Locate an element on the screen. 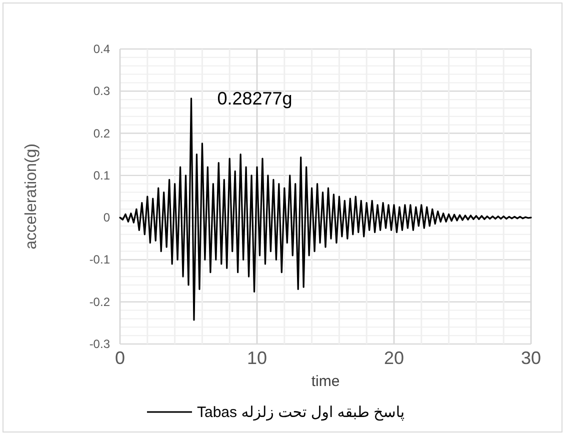  annotation: 0.28277g is located at coordinates (254, 98).